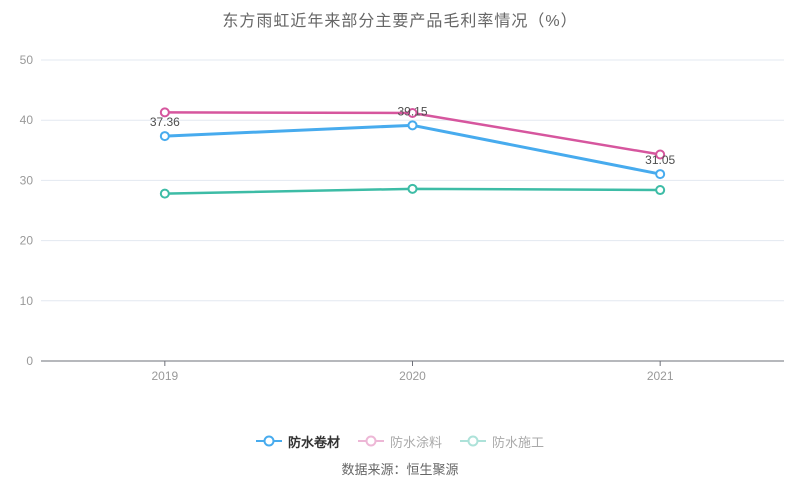 The width and height of the screenshot is (800, 501). What do you see at coordinates (400, 469) in the screenshot?
I see `data-source-note: 数据来源：恒生聚源` at bounding box center [400, 469].